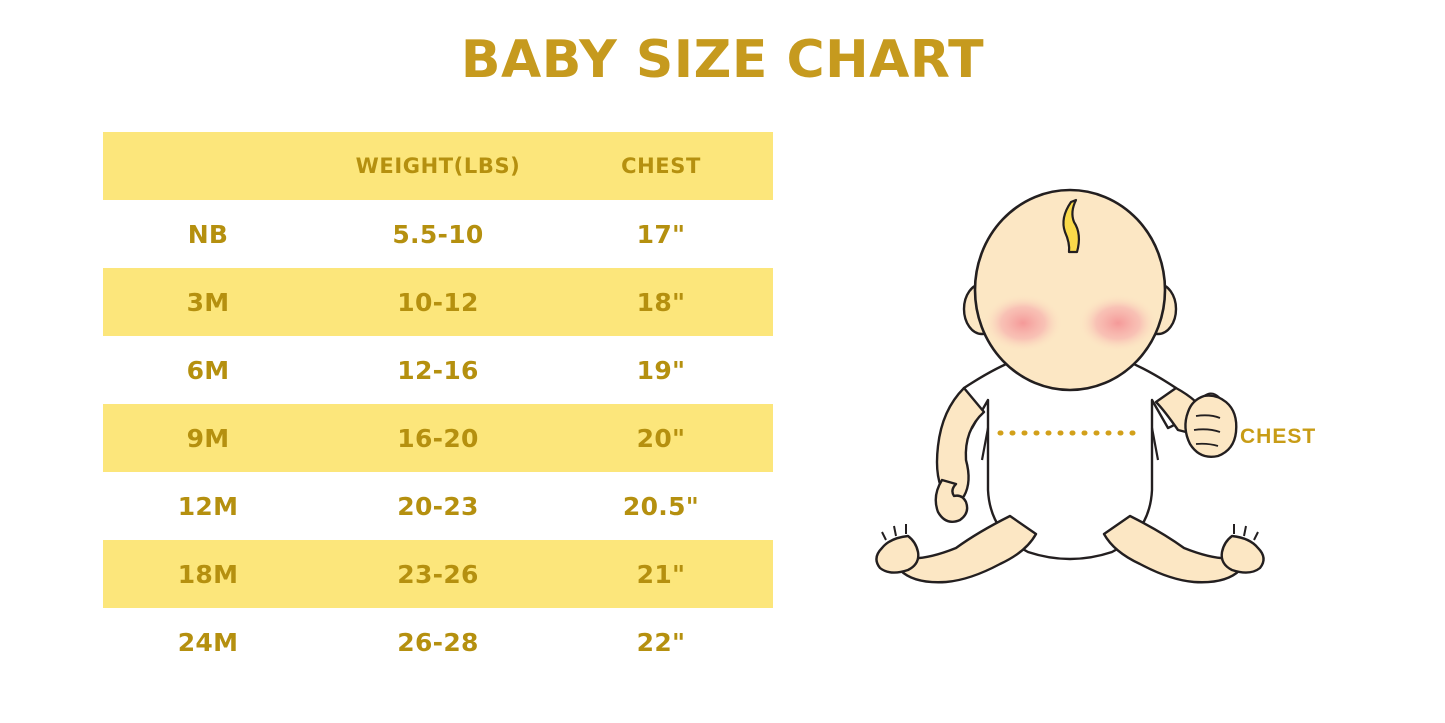  Describe the element at coordinates (1118, 323) in the screenshot. I see `cheek-right` at that location.